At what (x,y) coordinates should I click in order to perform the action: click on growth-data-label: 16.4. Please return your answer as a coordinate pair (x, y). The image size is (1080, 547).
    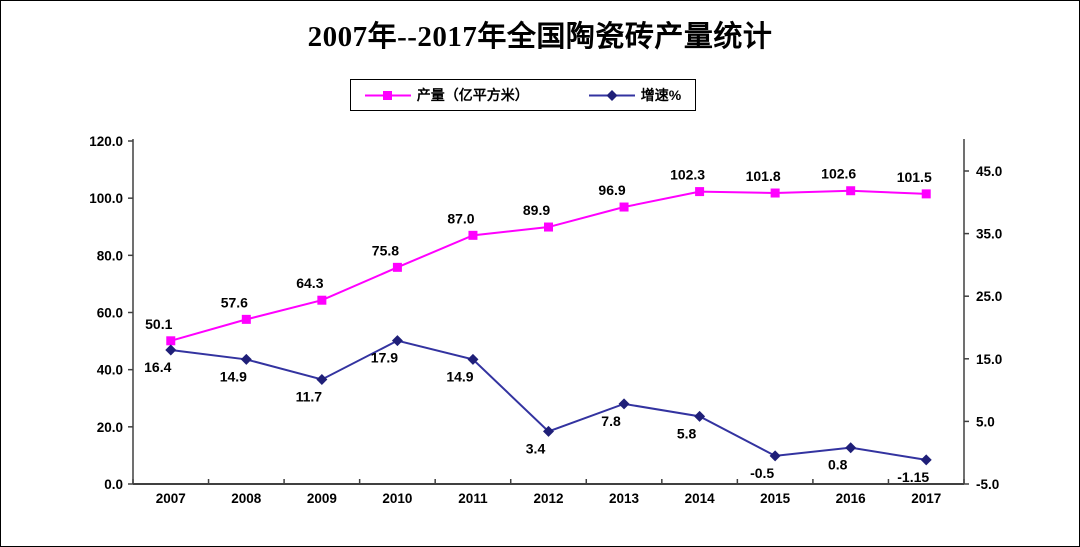
    Looking at the image, I should click on (157, 367).